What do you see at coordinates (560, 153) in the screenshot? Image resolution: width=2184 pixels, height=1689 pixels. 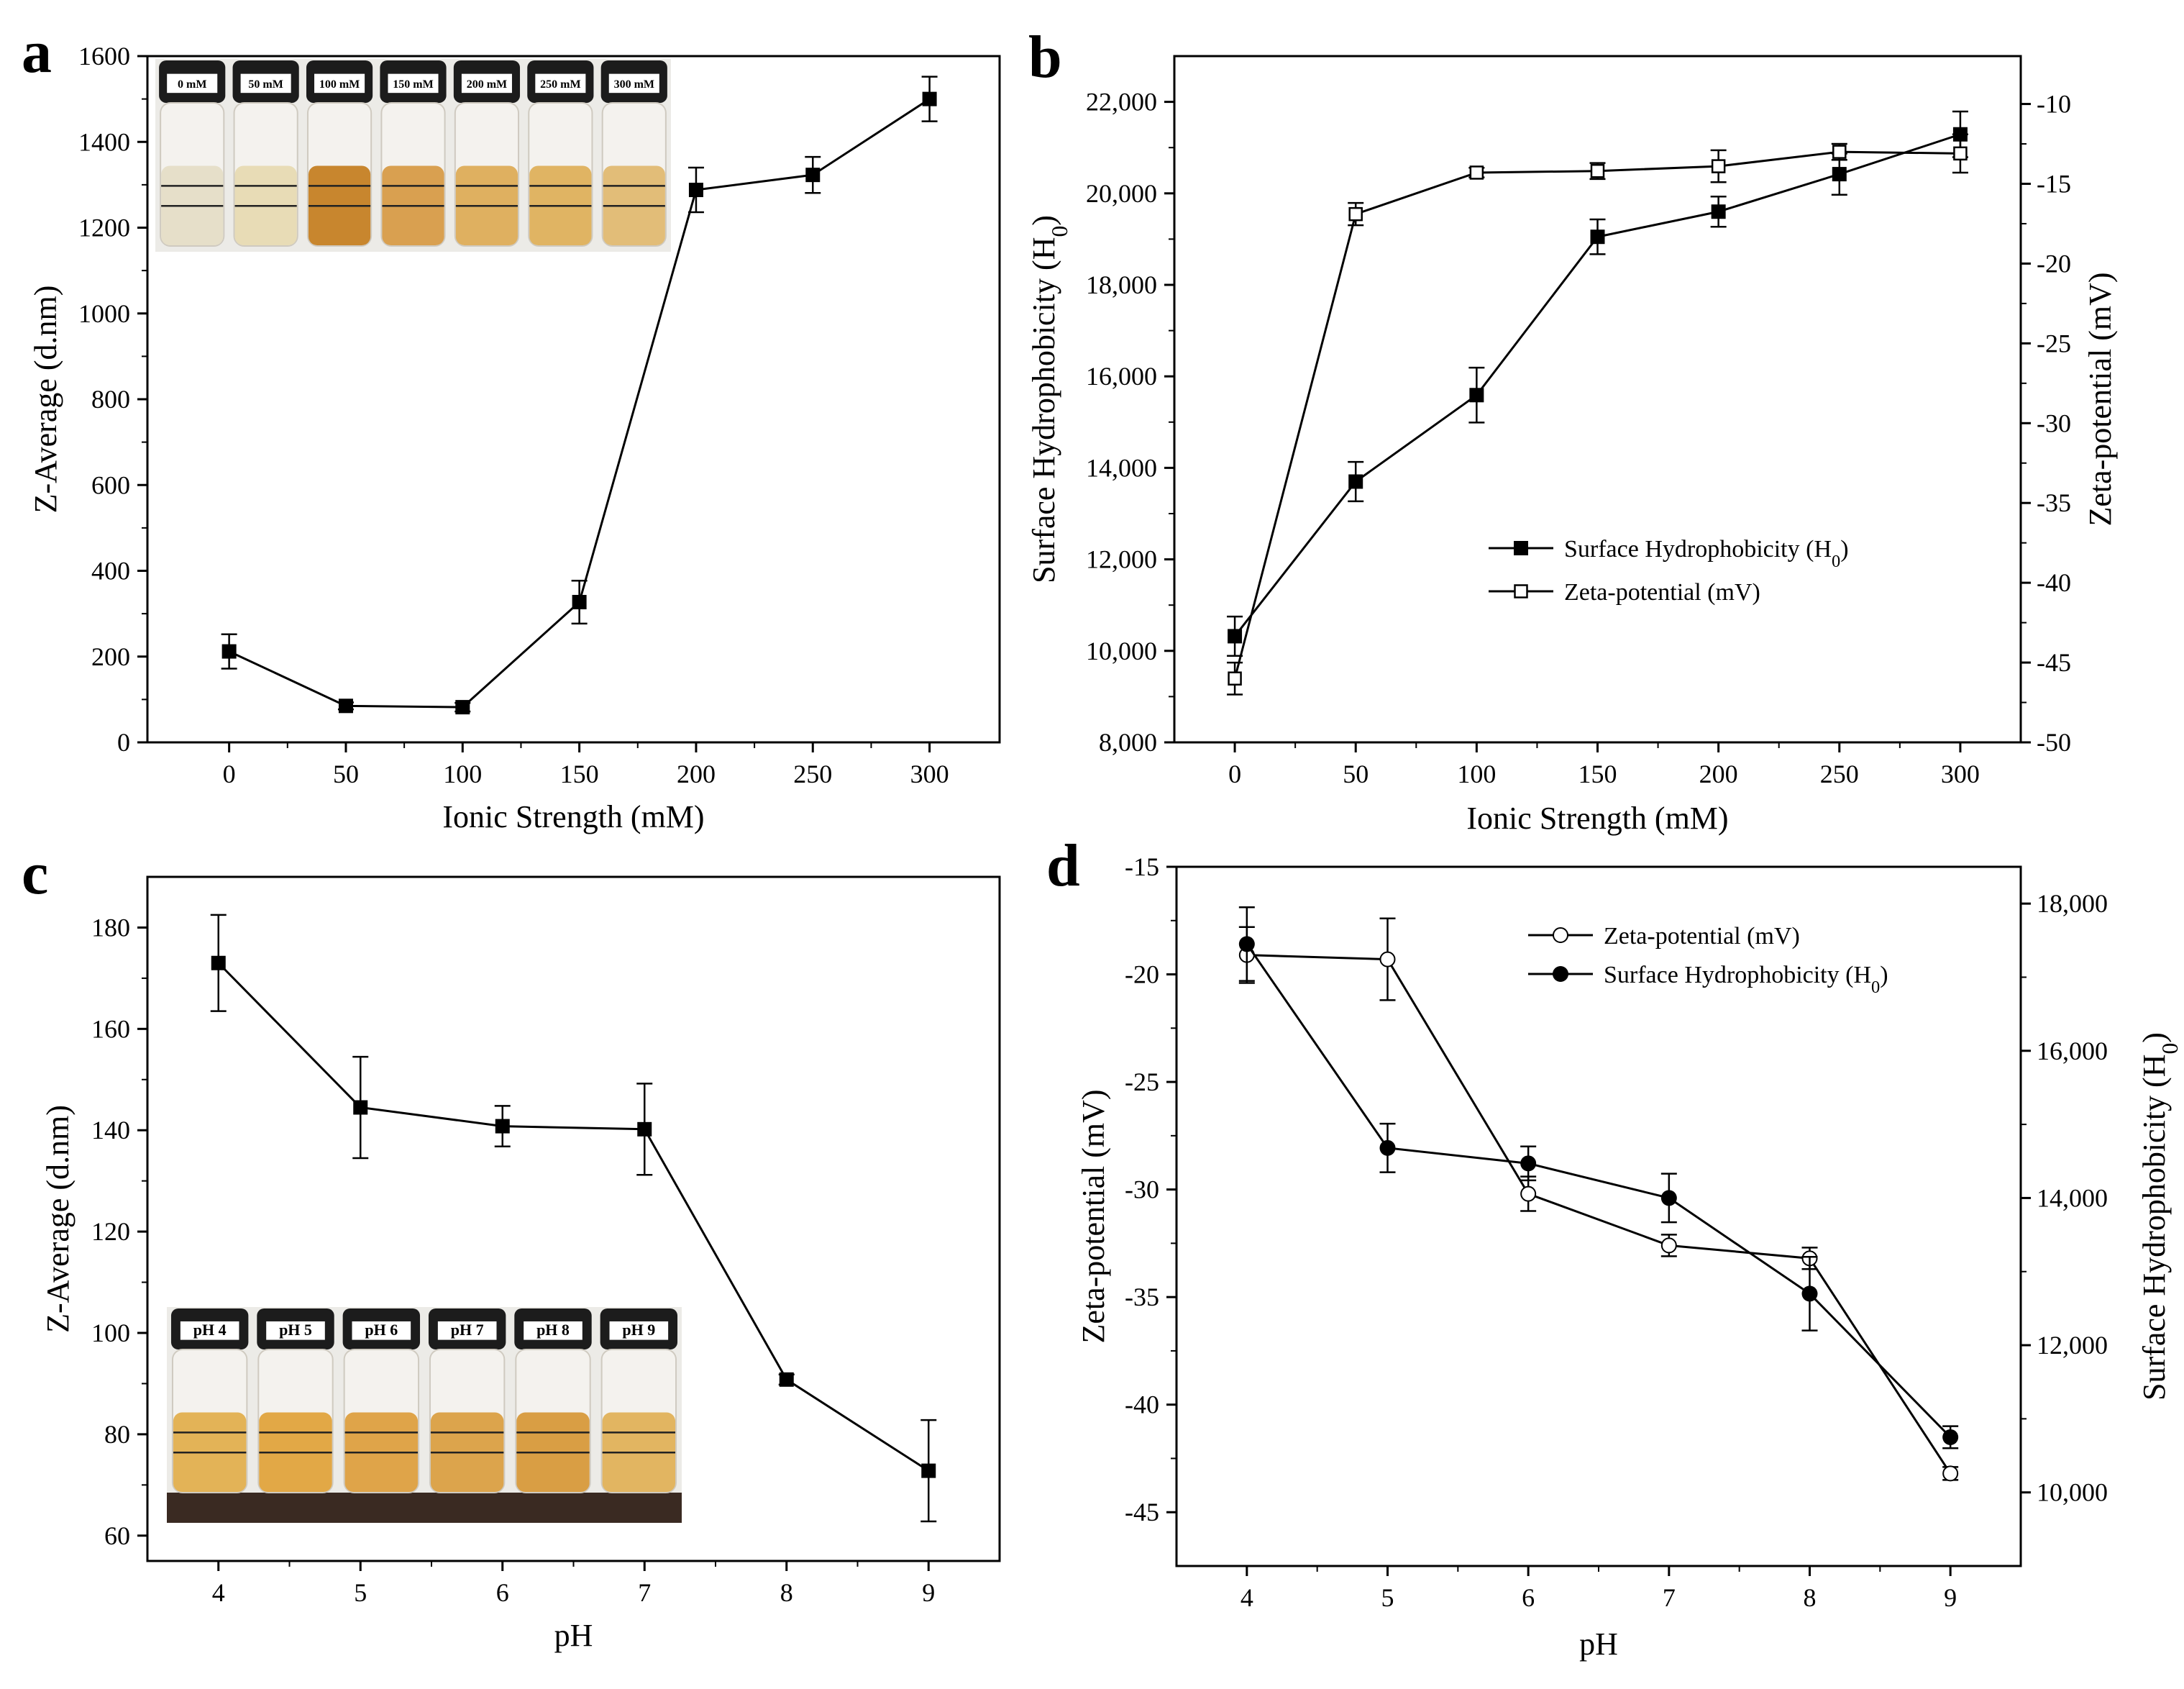 I see `vial: 250 mM` at bounding box center [560, 153].